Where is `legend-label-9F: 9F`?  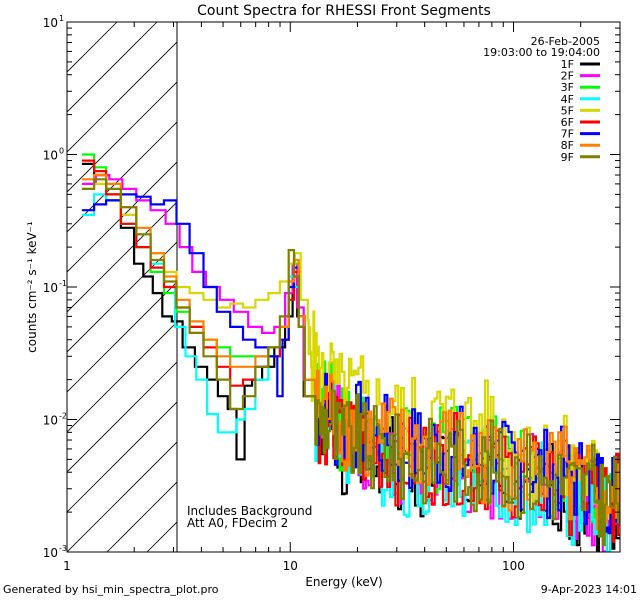
legend-label-9F: 9F is located at coordinates (567, 157).